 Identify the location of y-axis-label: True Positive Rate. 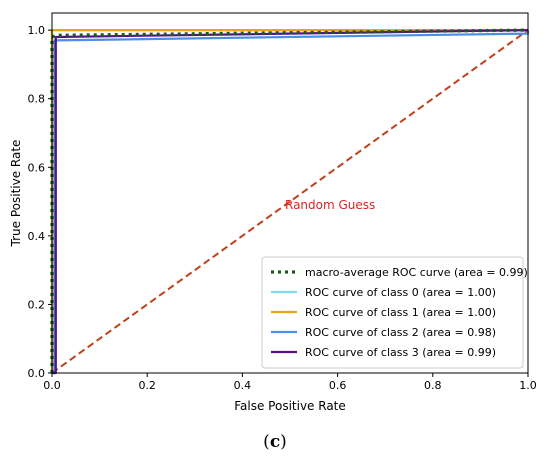
(16, 194).